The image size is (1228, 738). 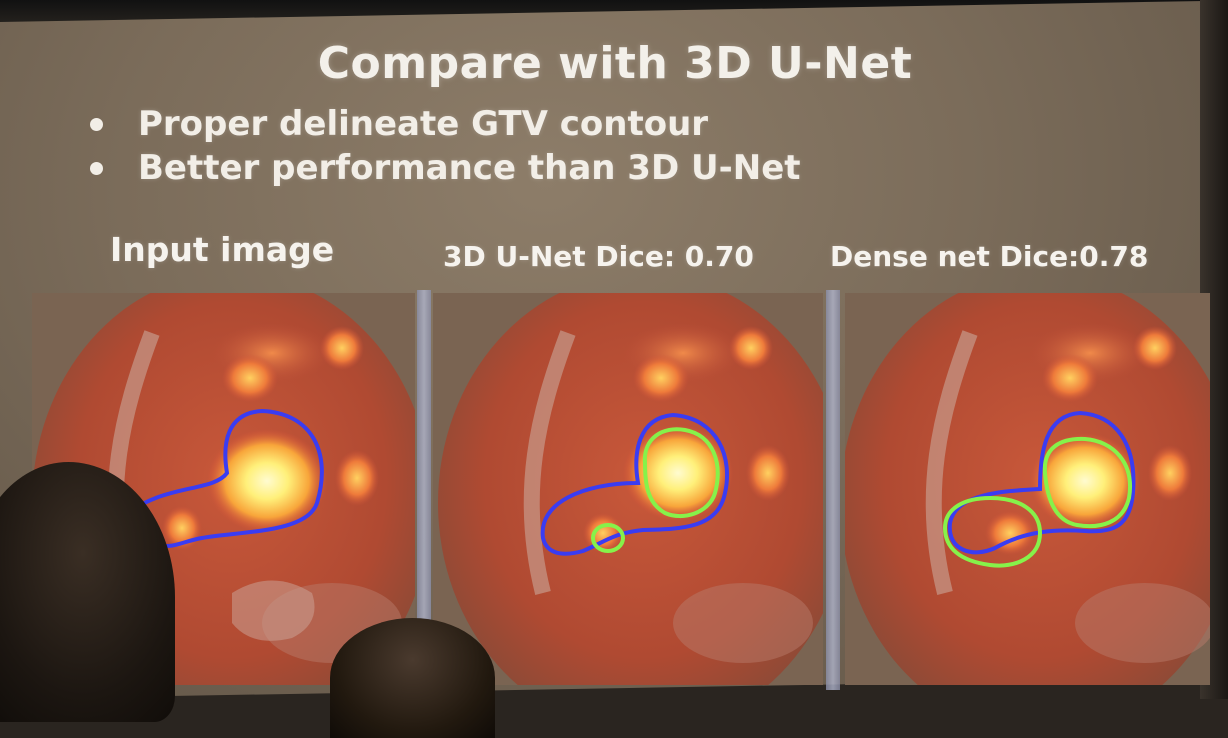 I want to click on bullet-item: Proper delineate GTV contour, so click(x=444, y=124).